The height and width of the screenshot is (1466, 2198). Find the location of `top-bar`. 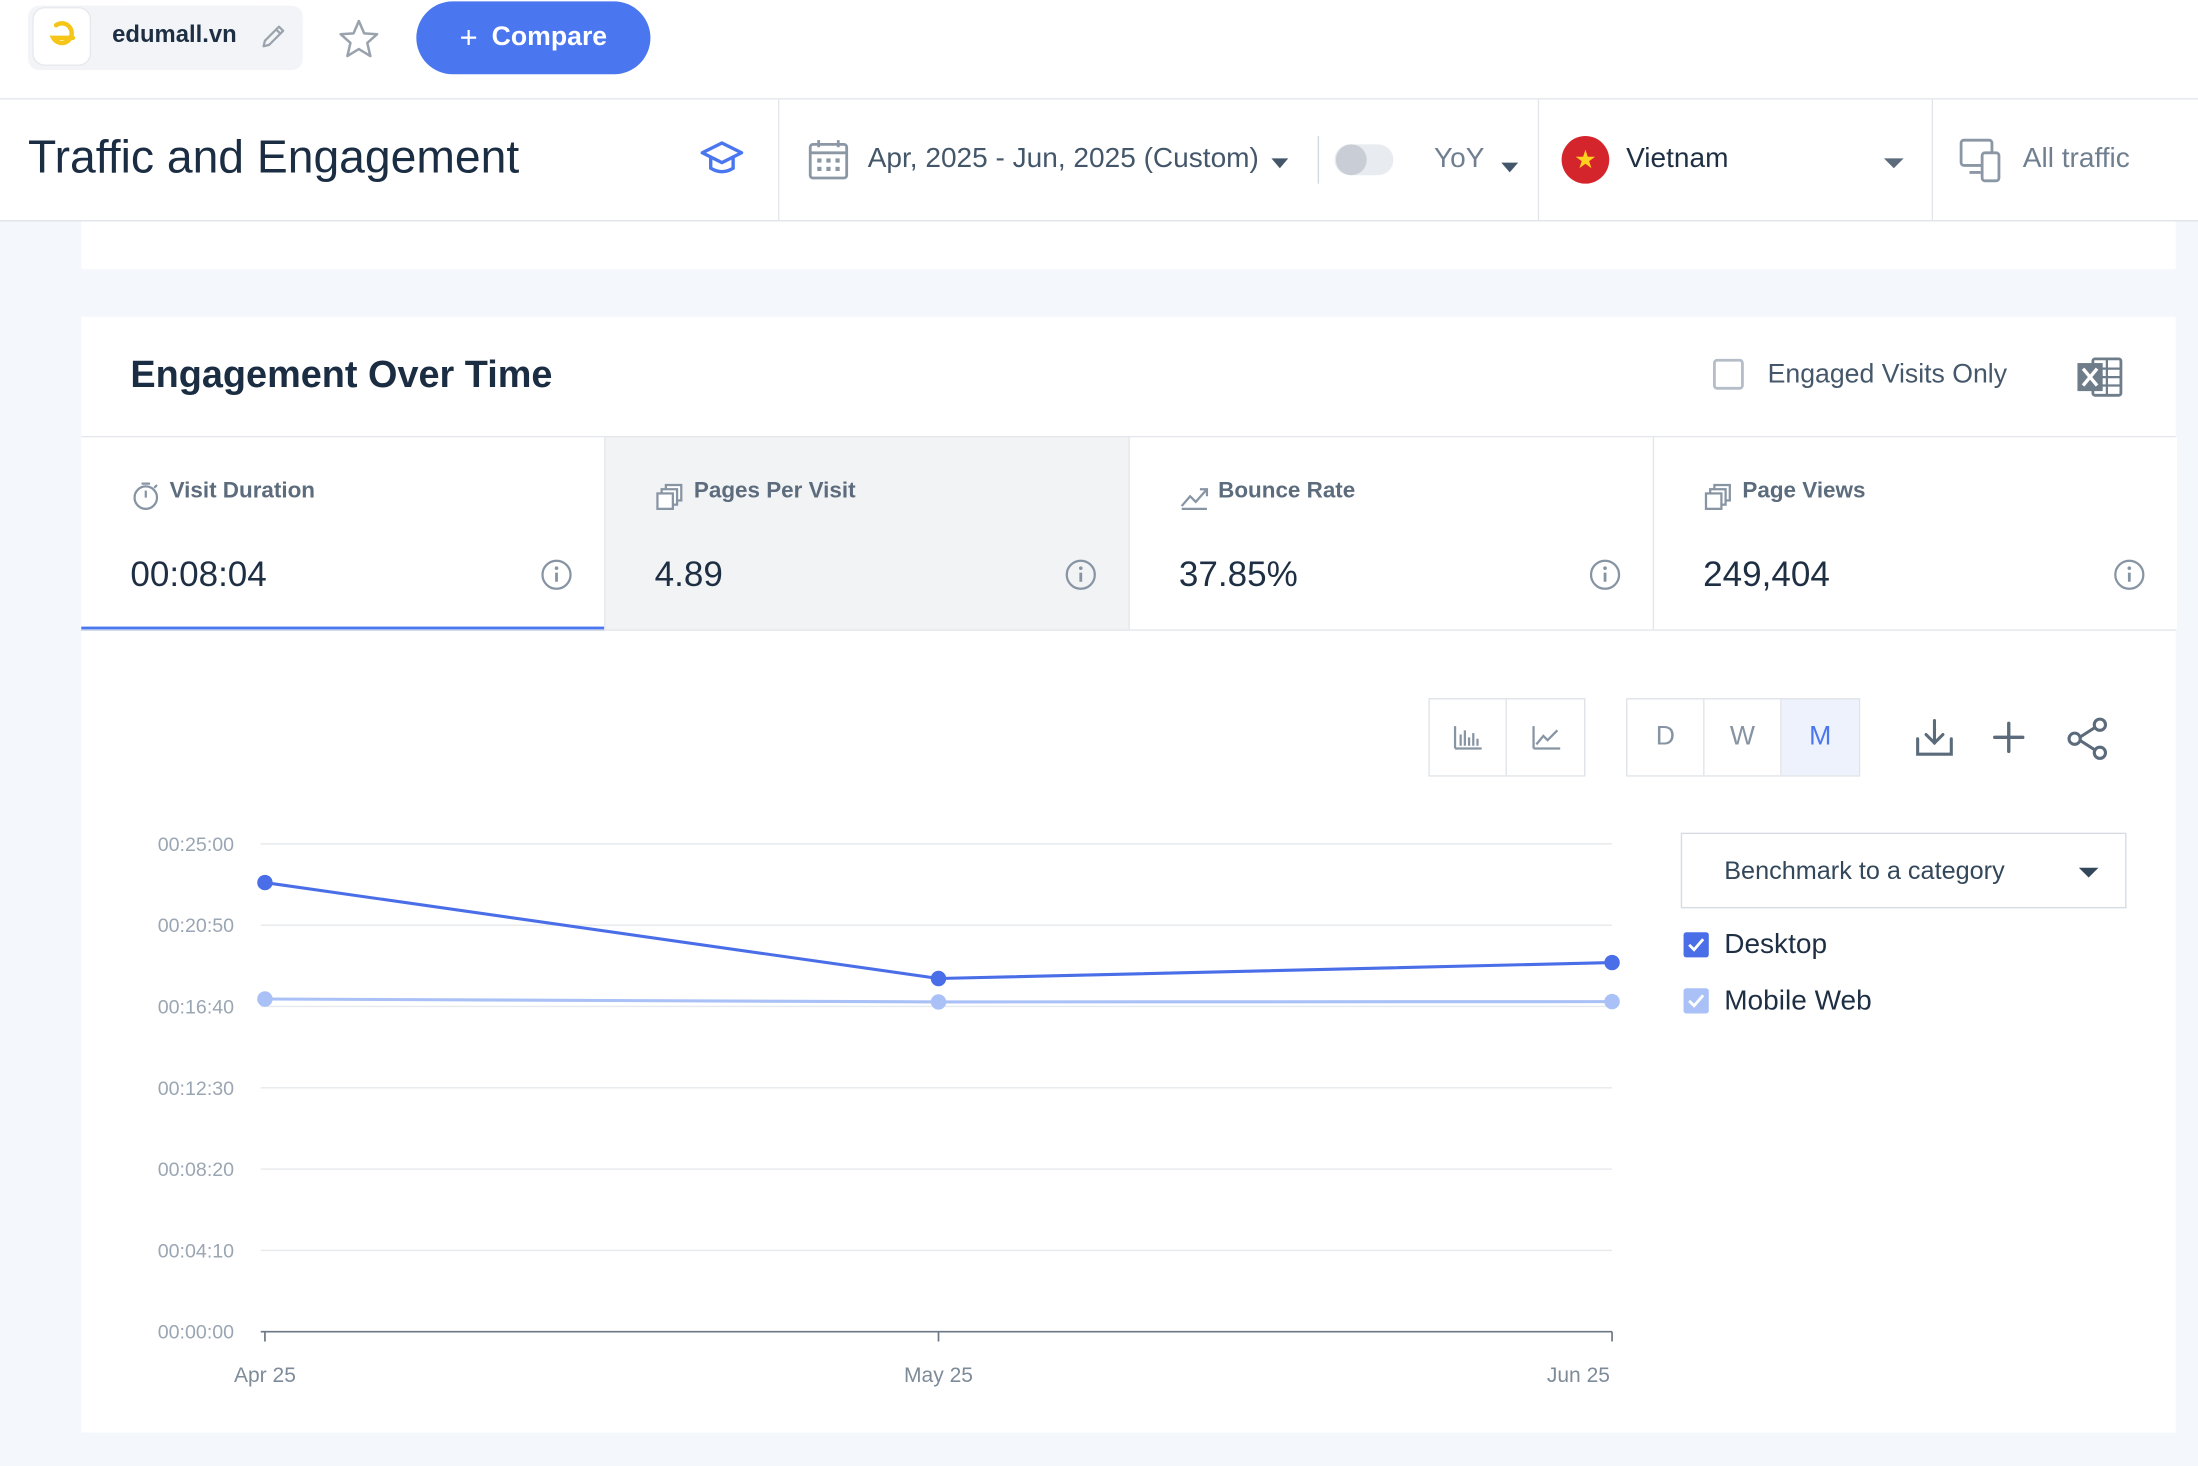

top-bar is located at coordinates (1099, 50).